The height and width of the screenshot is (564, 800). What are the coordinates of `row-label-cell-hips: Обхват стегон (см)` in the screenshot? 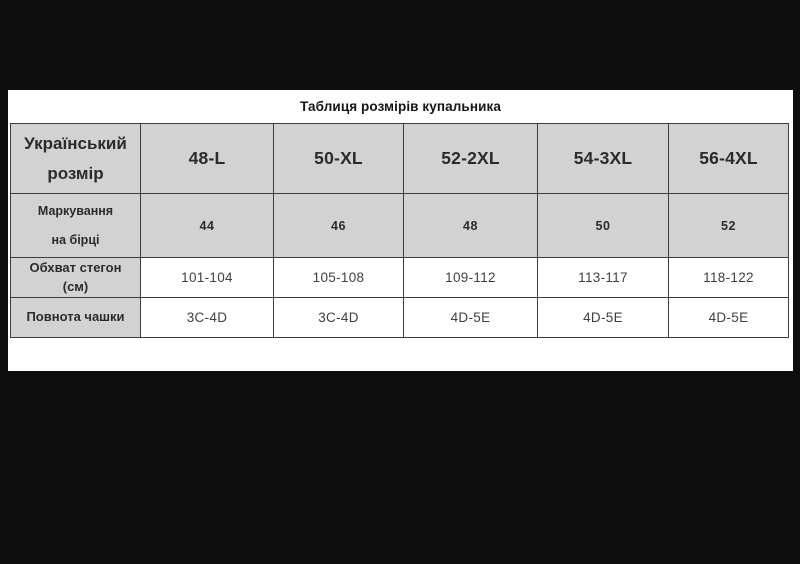 It's located at (75, 277).